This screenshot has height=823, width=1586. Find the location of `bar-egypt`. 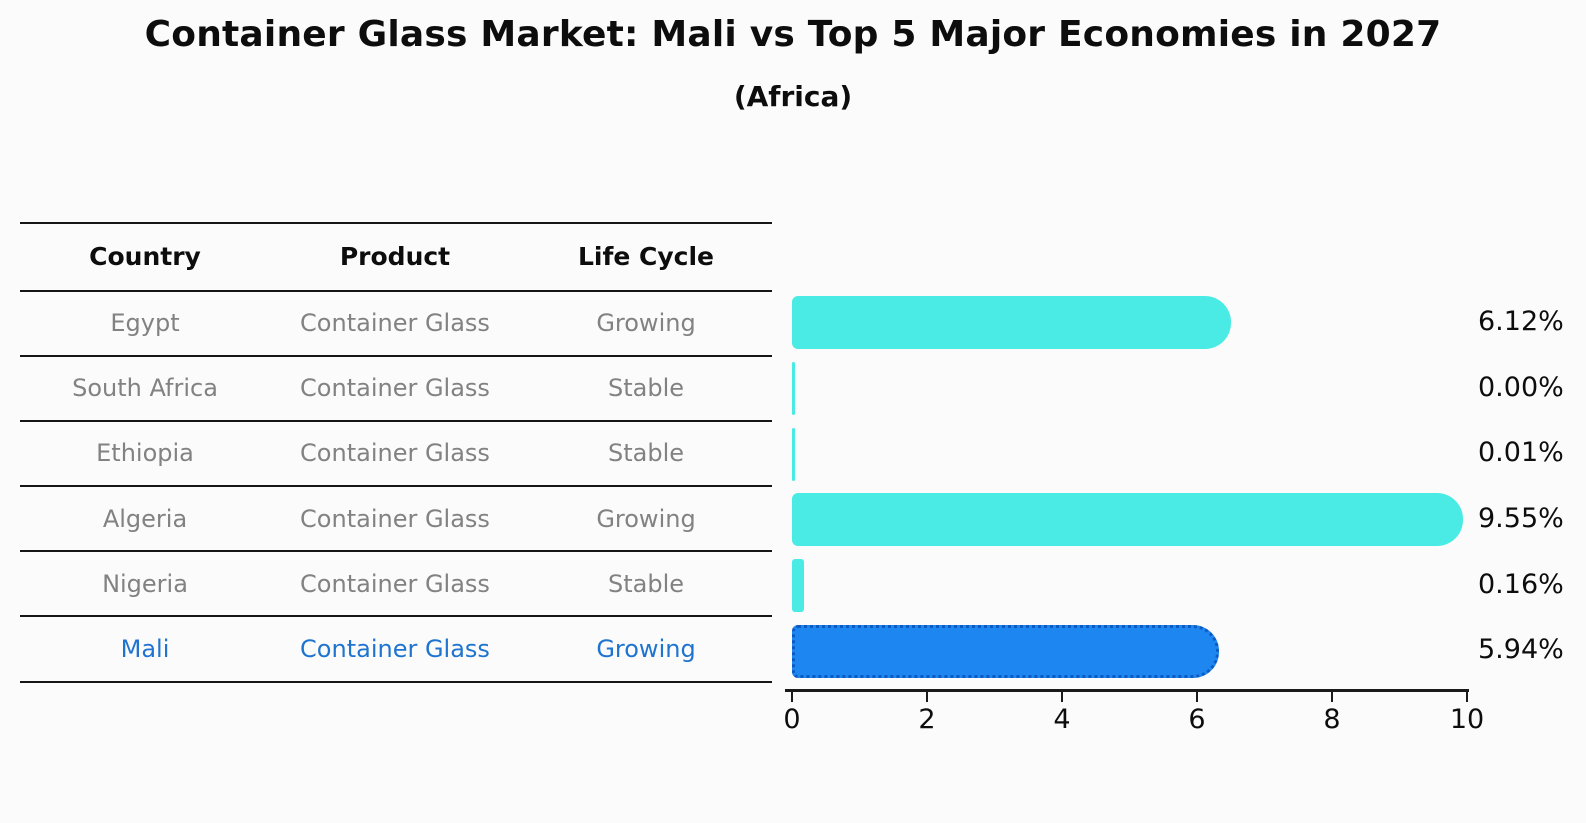

bar-egypt is located at coordinates (1012, 323).